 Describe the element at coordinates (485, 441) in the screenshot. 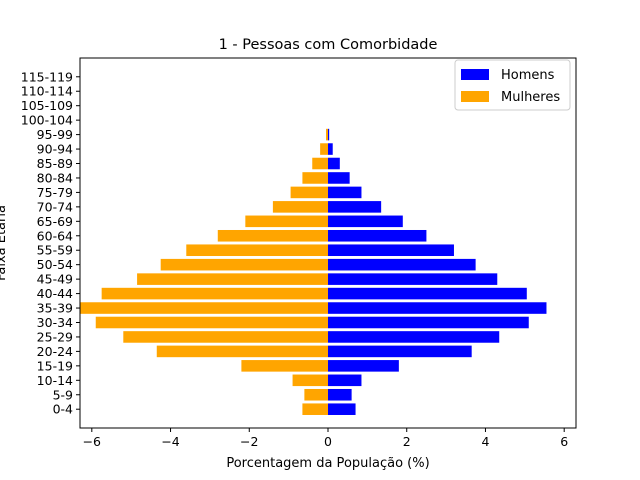

I see `x-tick-label: 4` at that location.